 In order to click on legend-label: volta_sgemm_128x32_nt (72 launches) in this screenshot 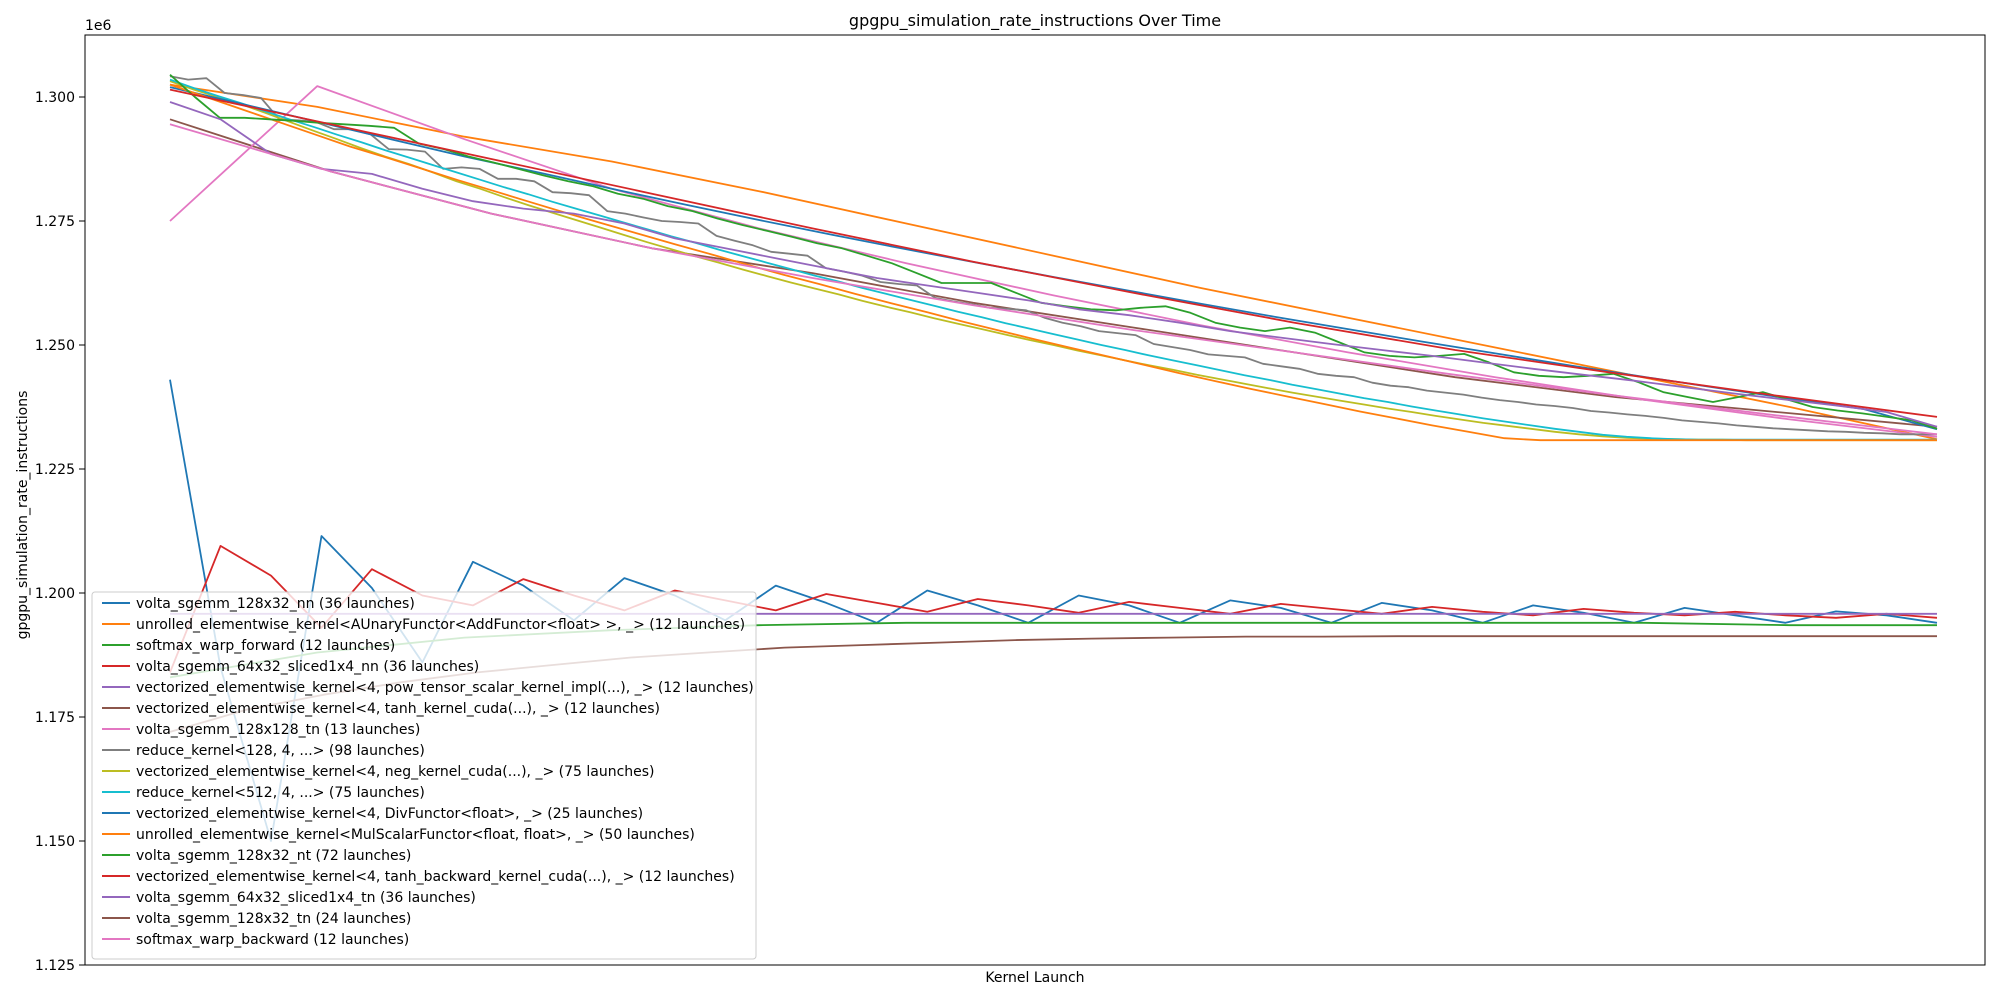, I will do `click(273, 856)`.